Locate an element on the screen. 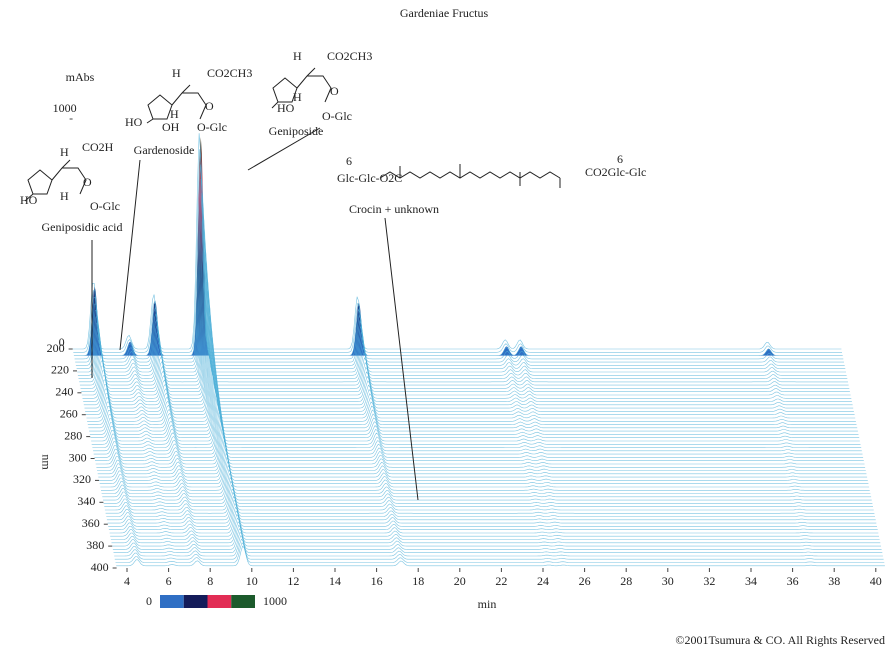 This screenshot has width=889, height=654. y-tick-label: 380 is located at coordinates (95, 545).